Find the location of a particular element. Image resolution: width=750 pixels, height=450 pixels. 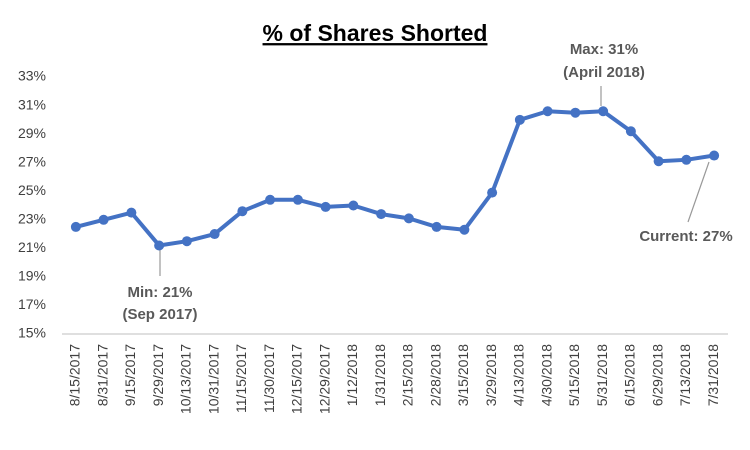

x-tick-label: 1/31/2018 is located at coordinates (380, 375).